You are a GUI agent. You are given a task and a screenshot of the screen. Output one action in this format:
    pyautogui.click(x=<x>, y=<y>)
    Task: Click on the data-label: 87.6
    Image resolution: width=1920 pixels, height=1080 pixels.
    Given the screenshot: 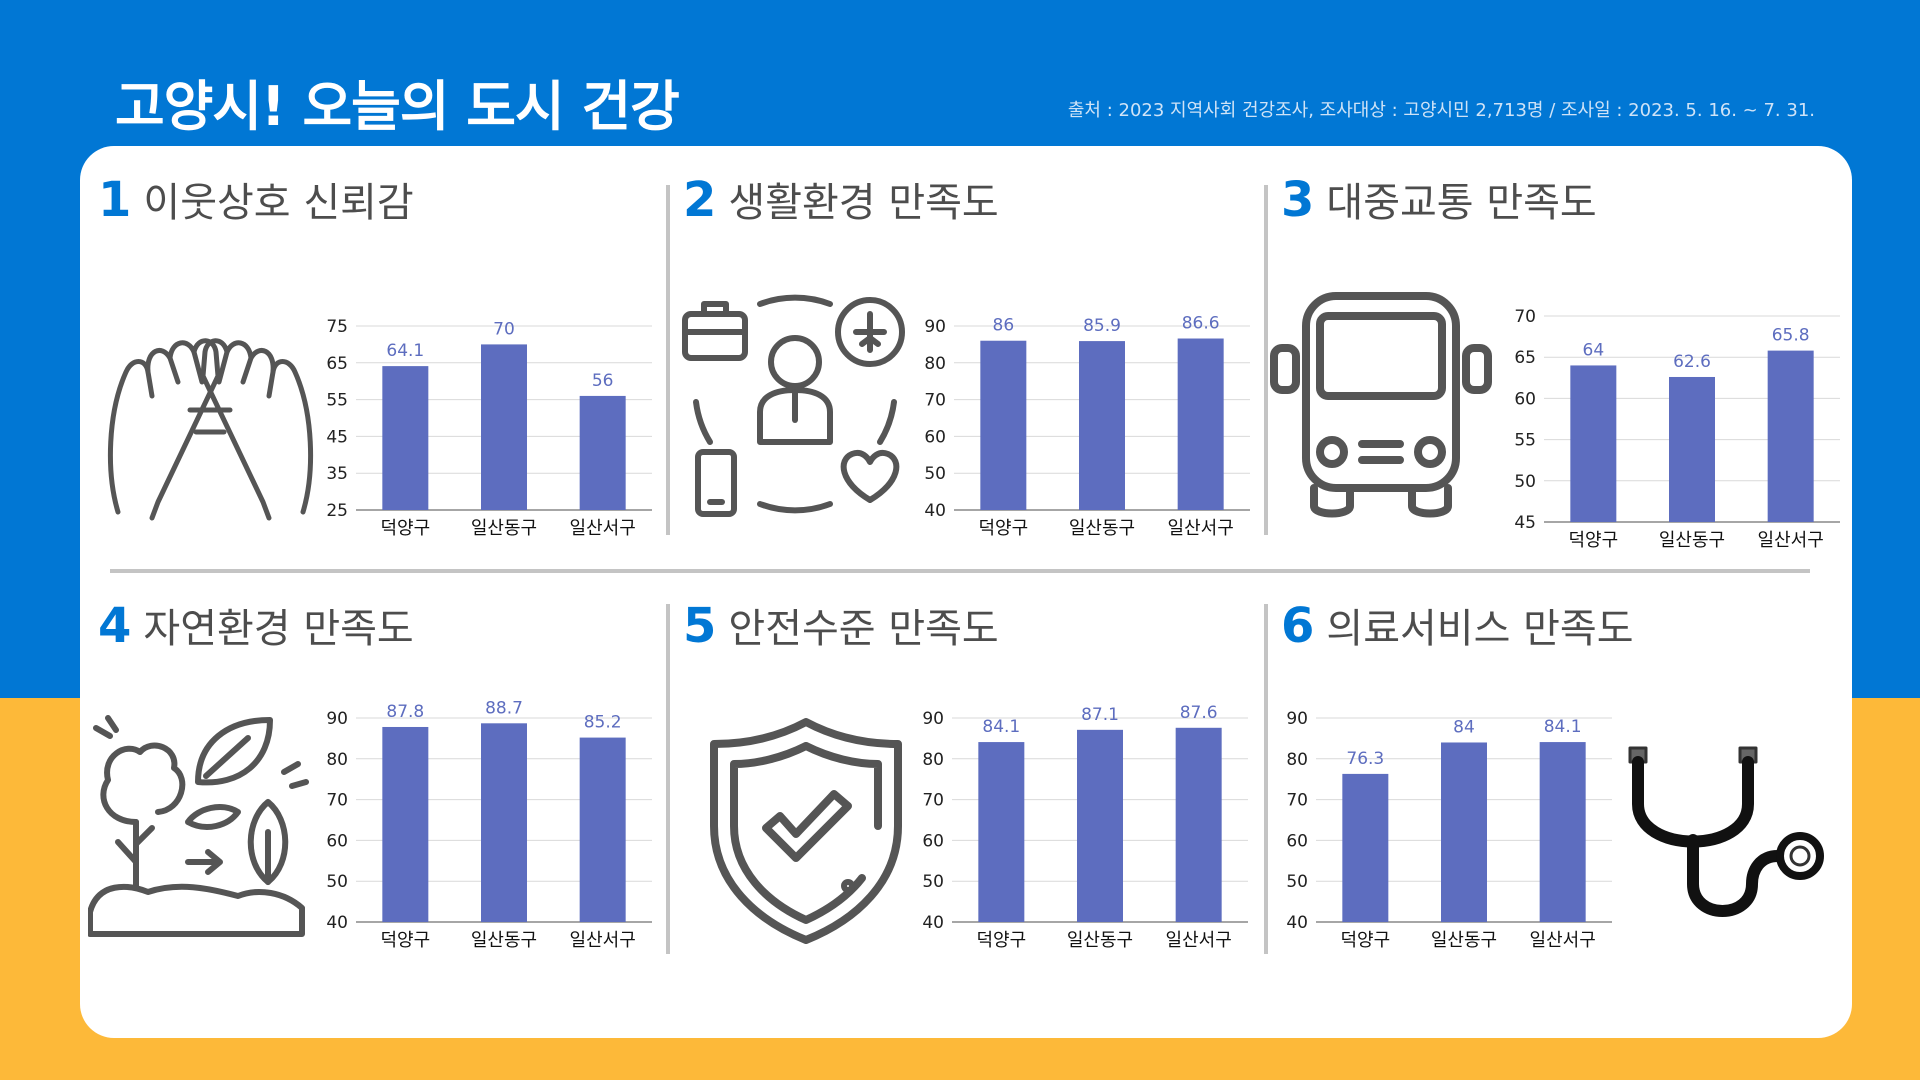 What is the action you would take?
    pyautogui.click(x=1199, y=713)
    